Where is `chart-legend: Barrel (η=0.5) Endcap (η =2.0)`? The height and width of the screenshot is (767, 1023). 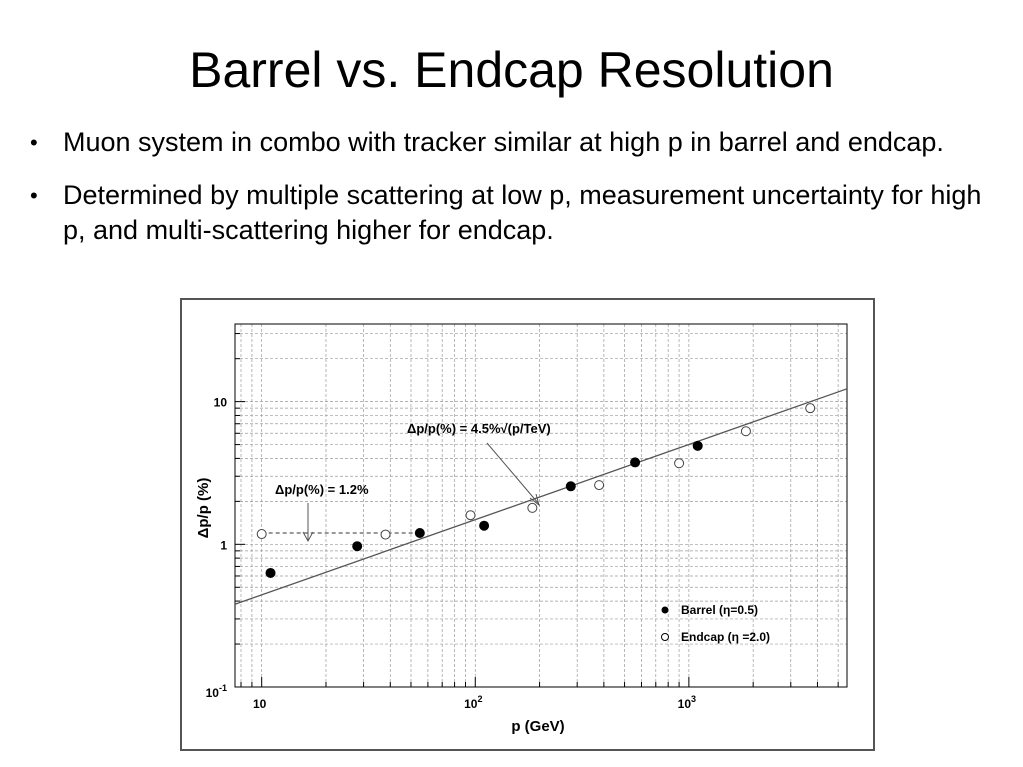 chart-legend: Barrel (η=0.5) Endcap (η =2.0) is located at coordinates (715, 623).